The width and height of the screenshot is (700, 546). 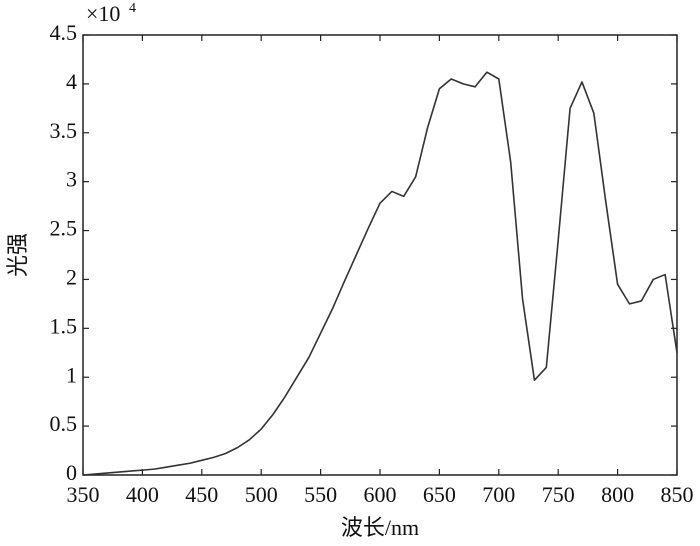 What do you see at coordinates (71, 179) in the screenshot?
I see `y-tick-label: 3` at bounding box center [71, 179].